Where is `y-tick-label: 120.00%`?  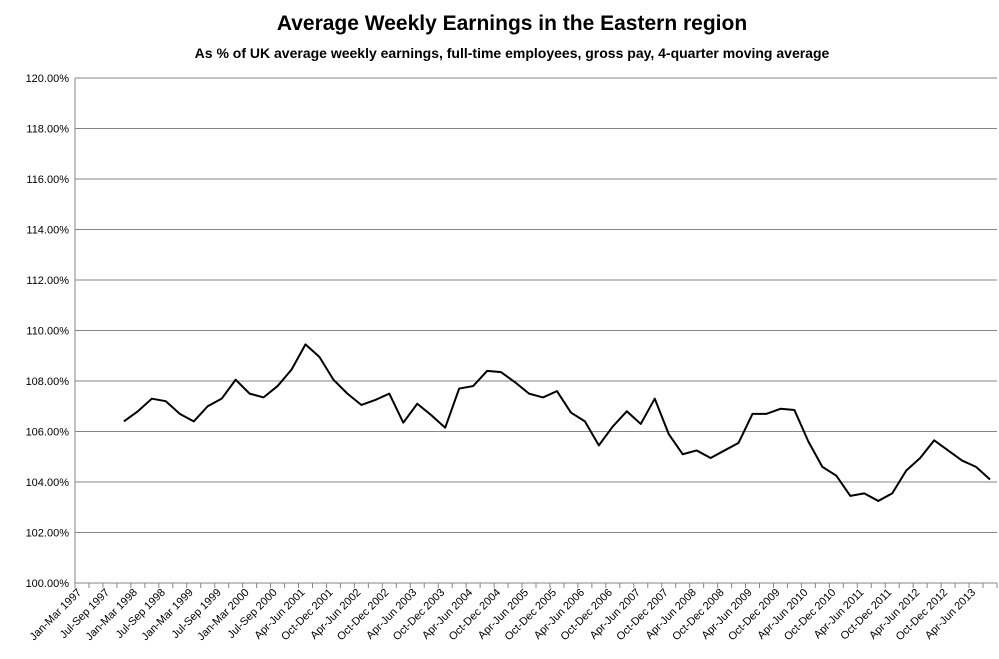
y-tick-label: 120.00% is located at coordinates (48, 79).